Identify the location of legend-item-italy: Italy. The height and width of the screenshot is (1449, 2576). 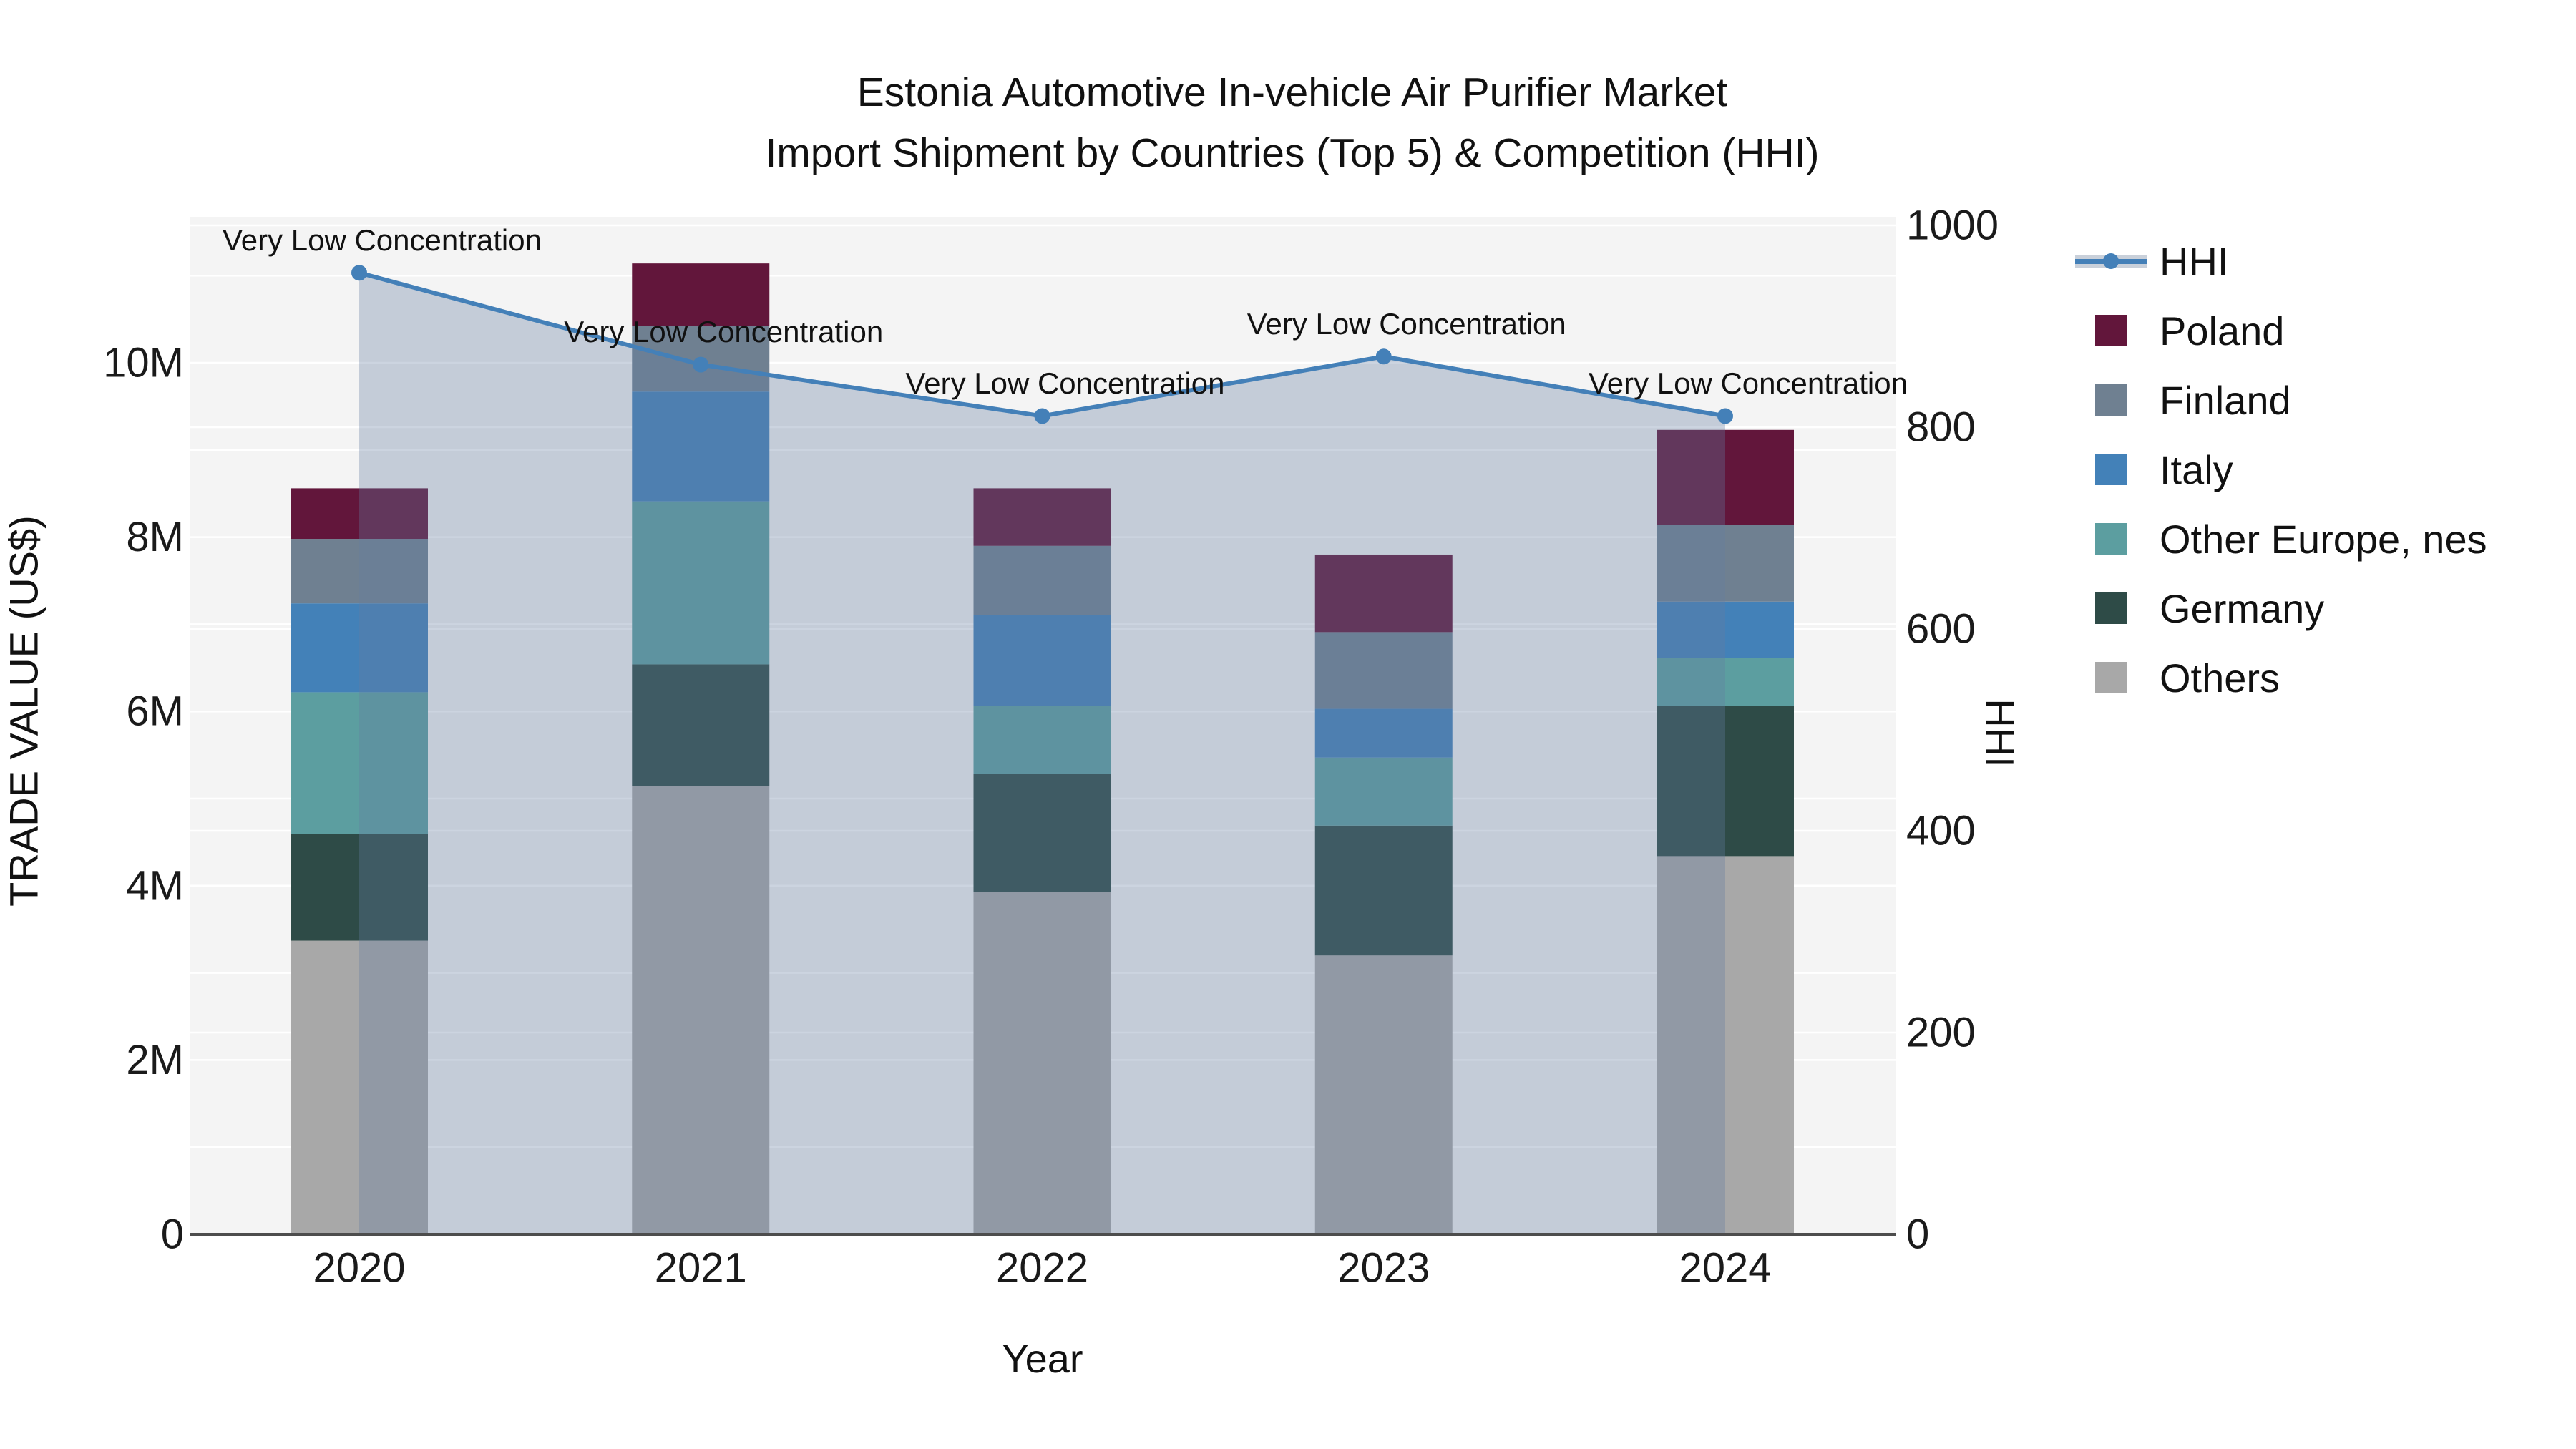
(2281, 469).